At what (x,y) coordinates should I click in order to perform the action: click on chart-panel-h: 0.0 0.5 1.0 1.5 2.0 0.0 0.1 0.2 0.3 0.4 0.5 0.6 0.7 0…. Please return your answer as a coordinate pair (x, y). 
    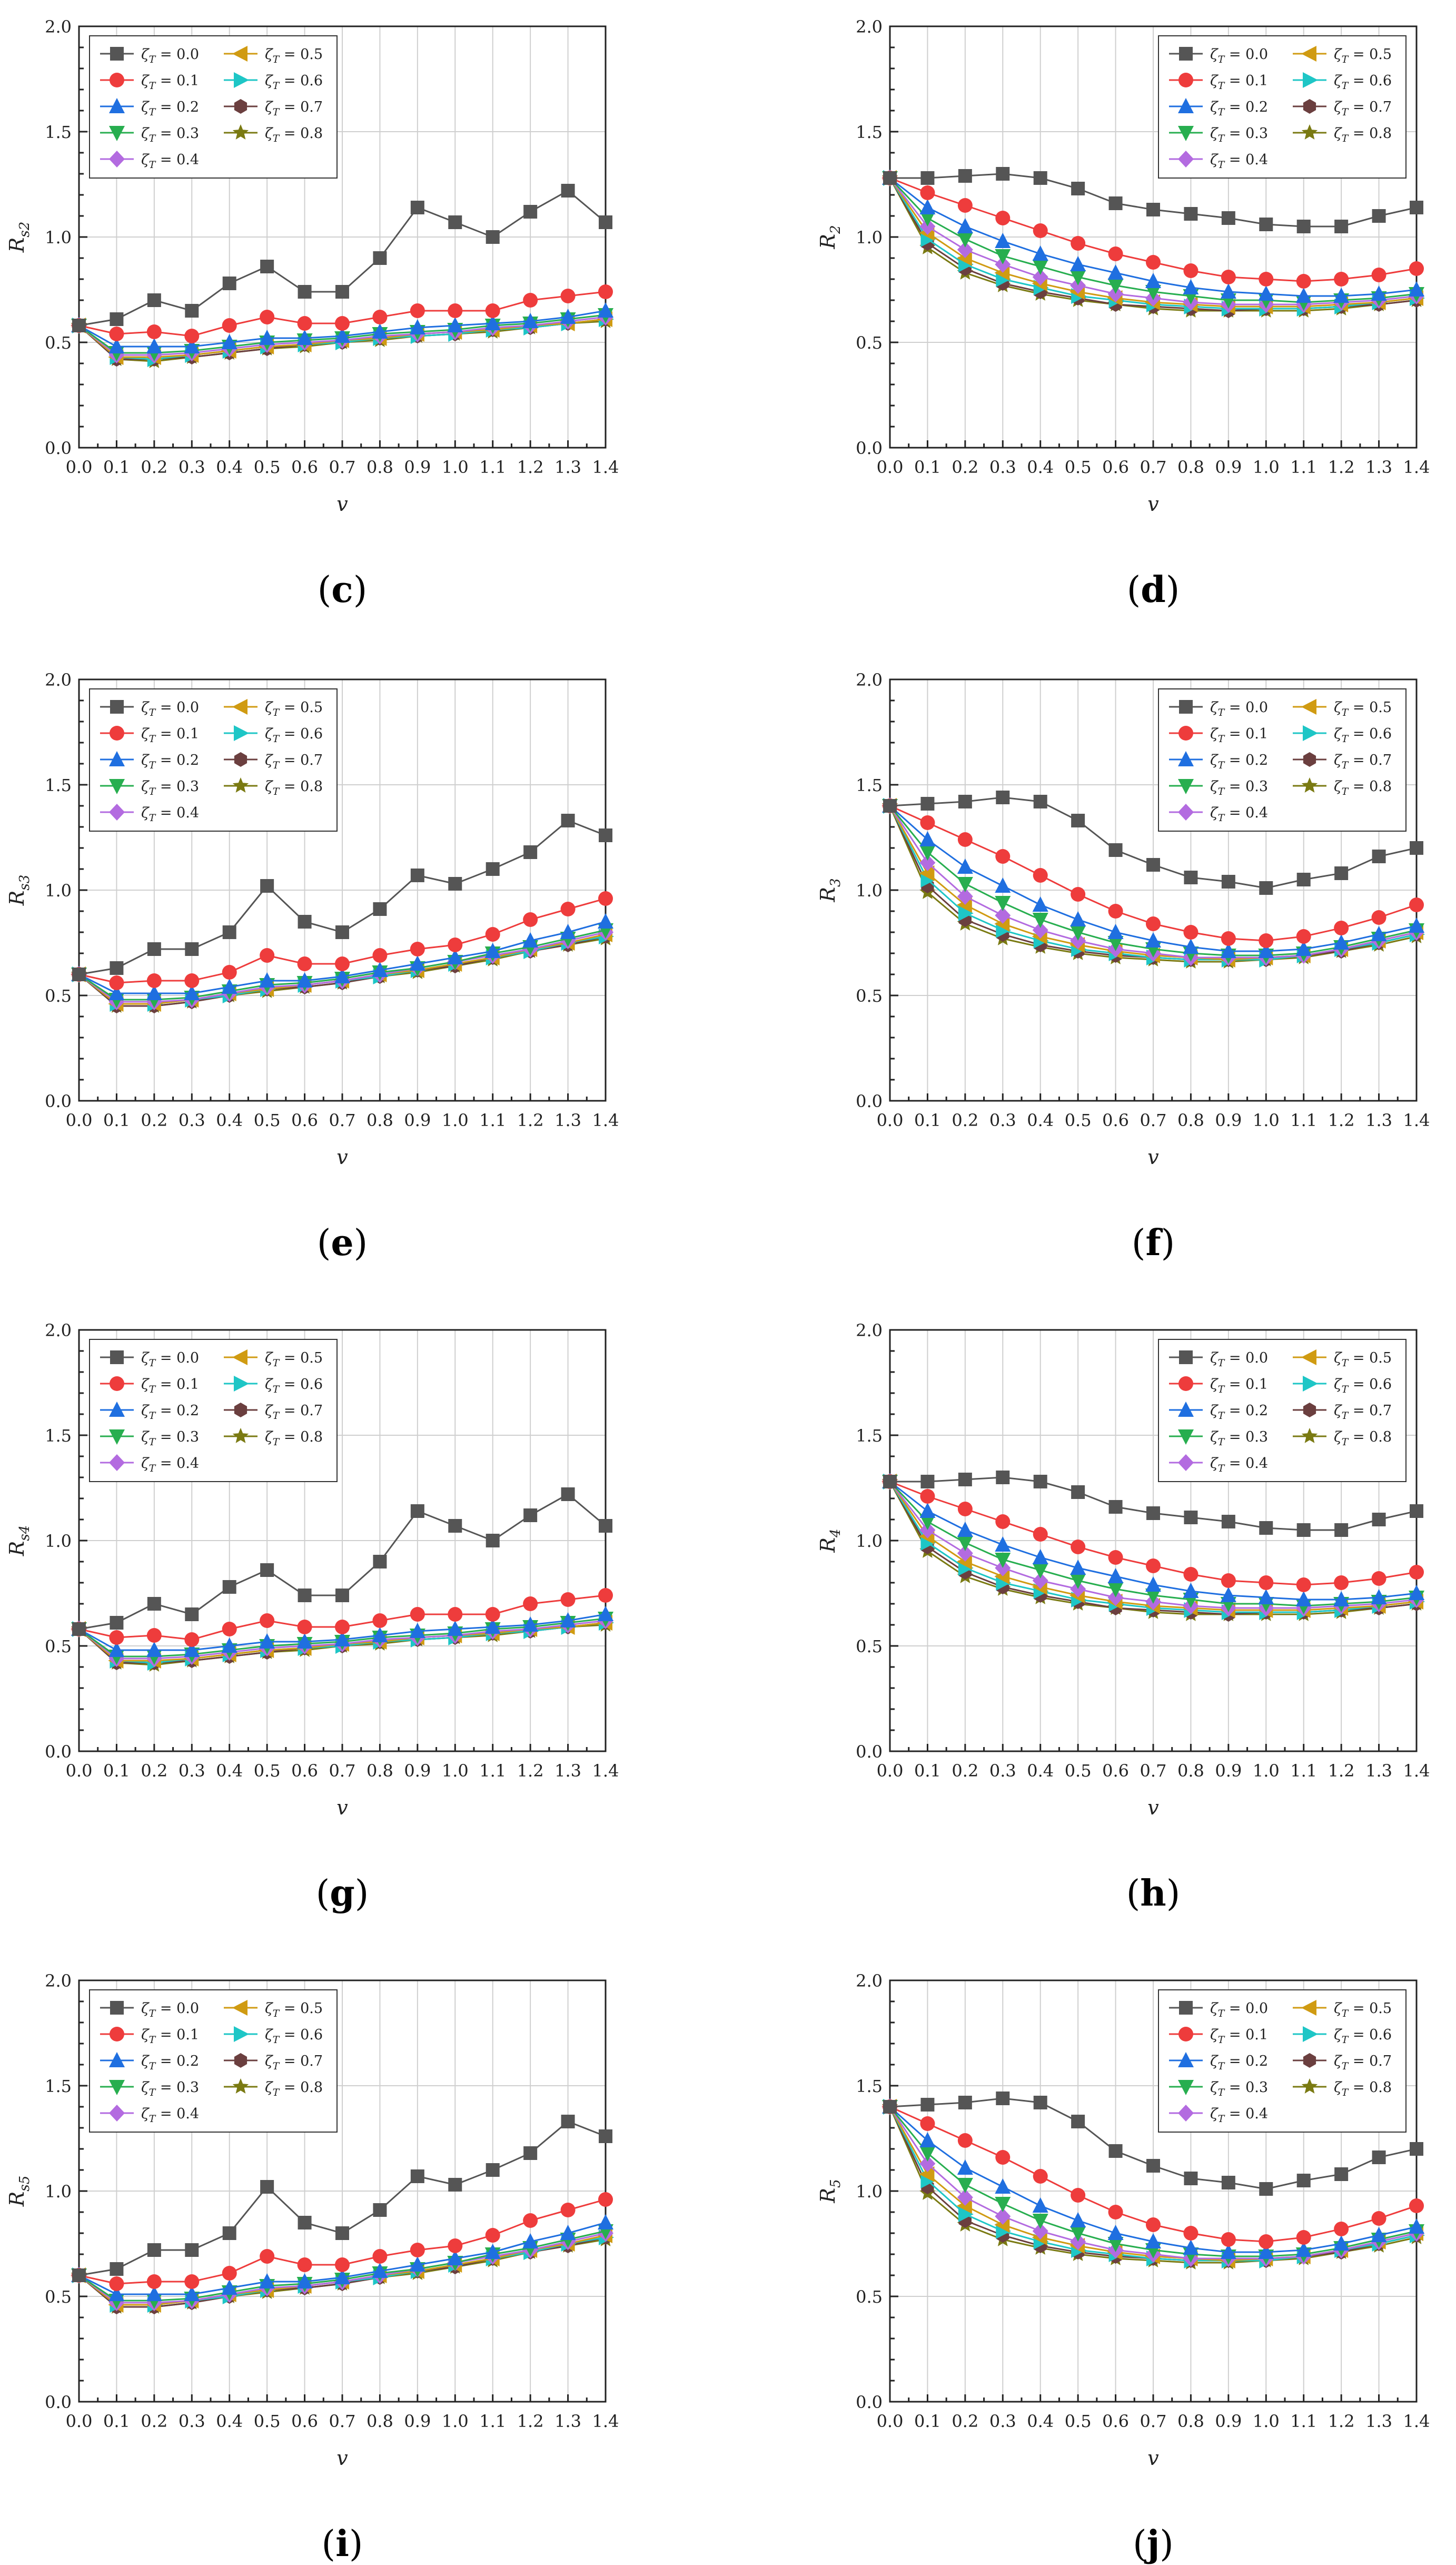
    Looking at the image, I should click on (1123, 1569).